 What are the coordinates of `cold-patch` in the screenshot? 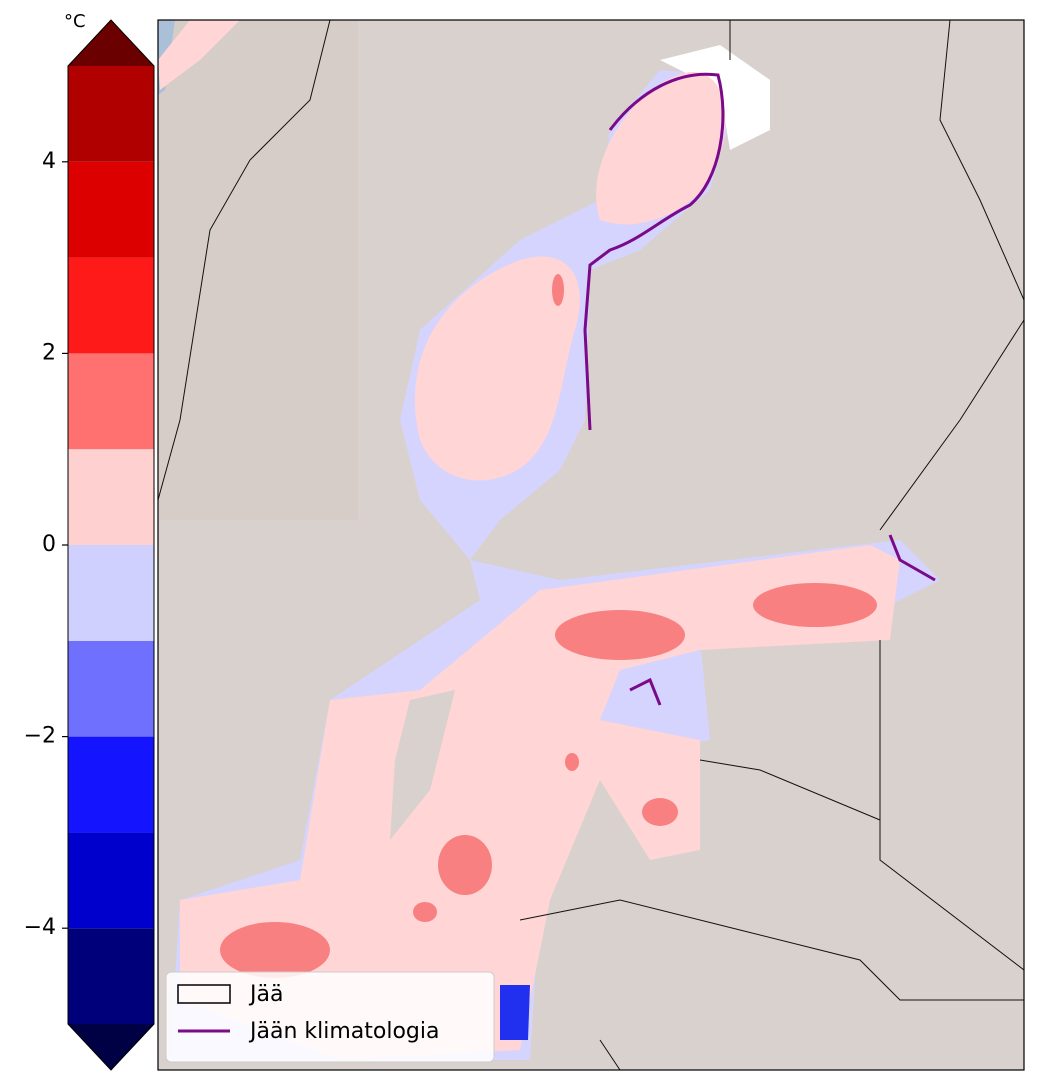 It's located at (515, 1012).